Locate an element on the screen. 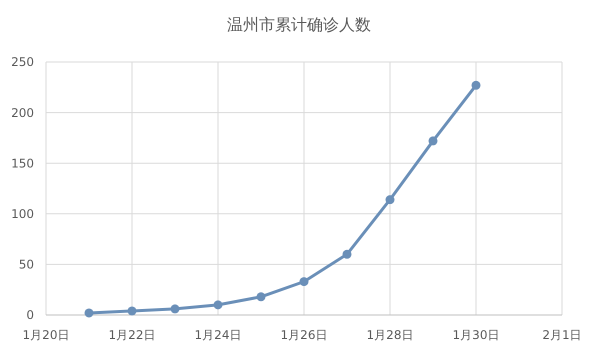 Image resolution: width=598 pixels, height=354 pixels. x-tick-label: 1月24日 is located at coordinates (218, 335).